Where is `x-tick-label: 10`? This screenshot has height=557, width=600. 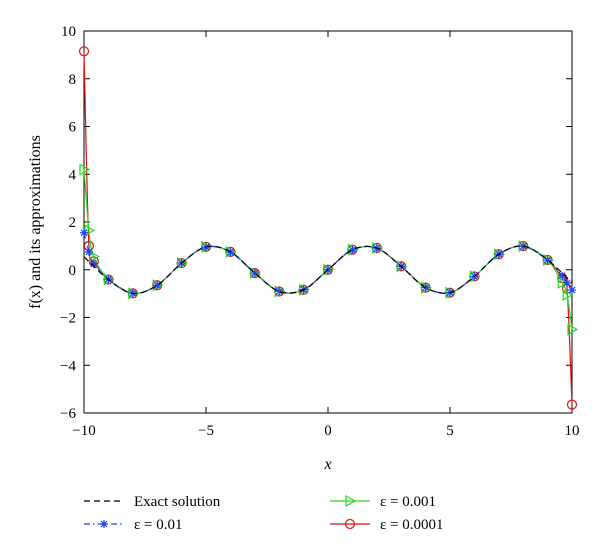 x-tick-label: 10 is located at coordinates (572, 431).